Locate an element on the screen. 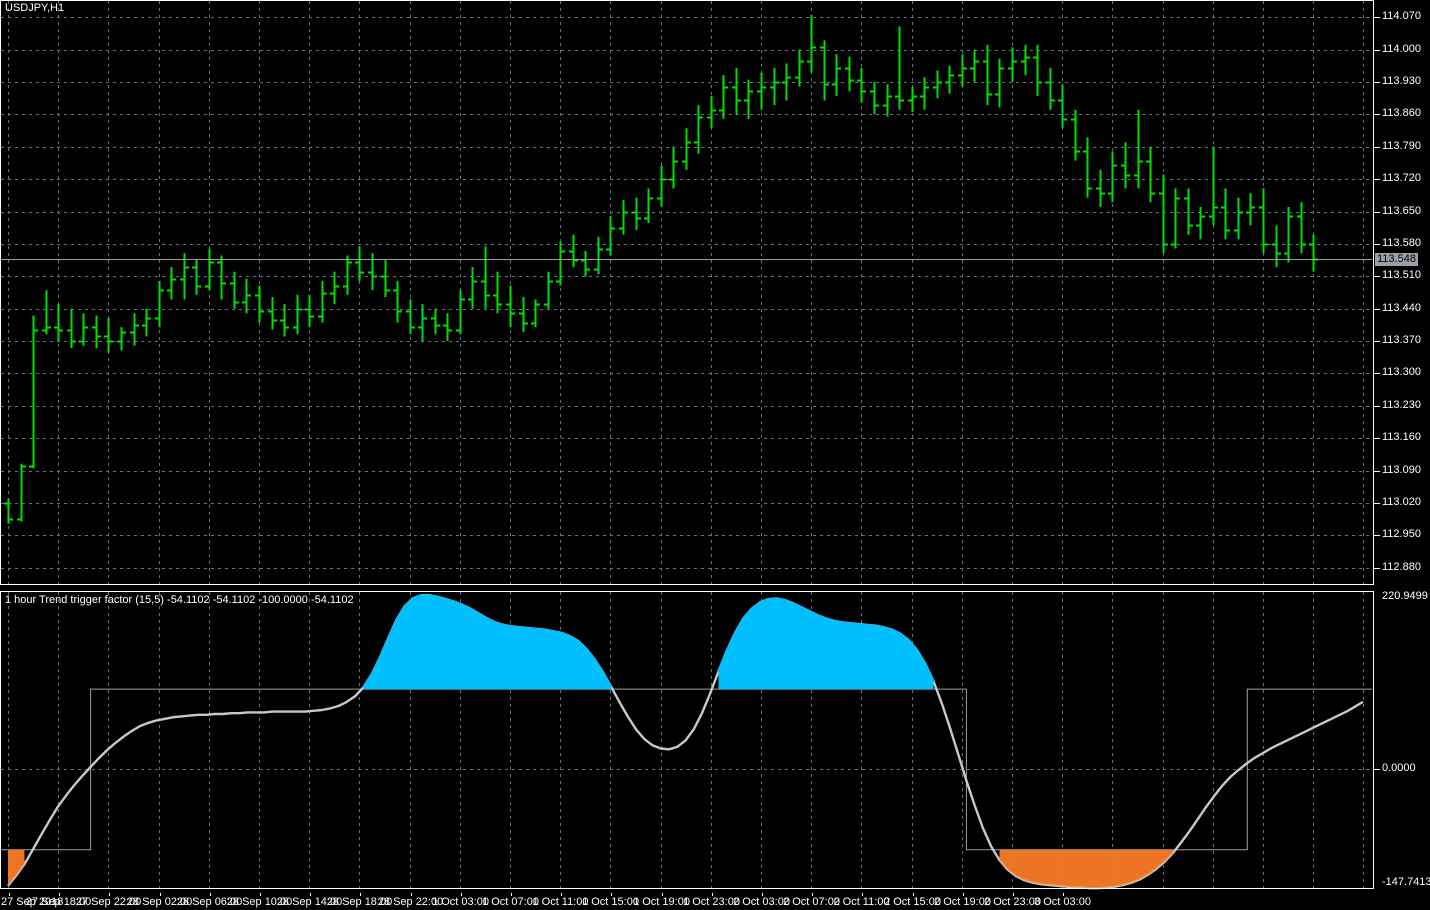  time-axis-tick: 1 Oct 19:00 is located at coordinates (661, 902).